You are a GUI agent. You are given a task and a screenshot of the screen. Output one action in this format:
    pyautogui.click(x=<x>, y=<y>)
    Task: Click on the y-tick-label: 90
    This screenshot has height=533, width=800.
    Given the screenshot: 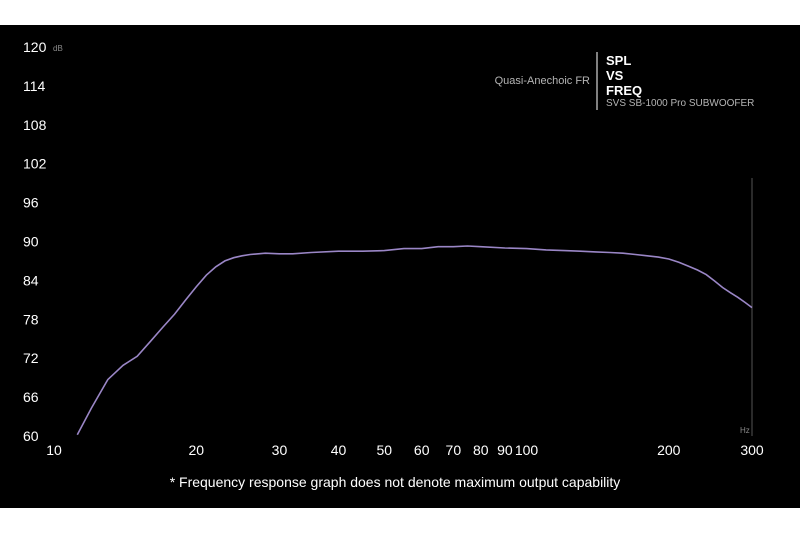 What is the action you would take?
    pyautogui.click(x=31, y=242)
    